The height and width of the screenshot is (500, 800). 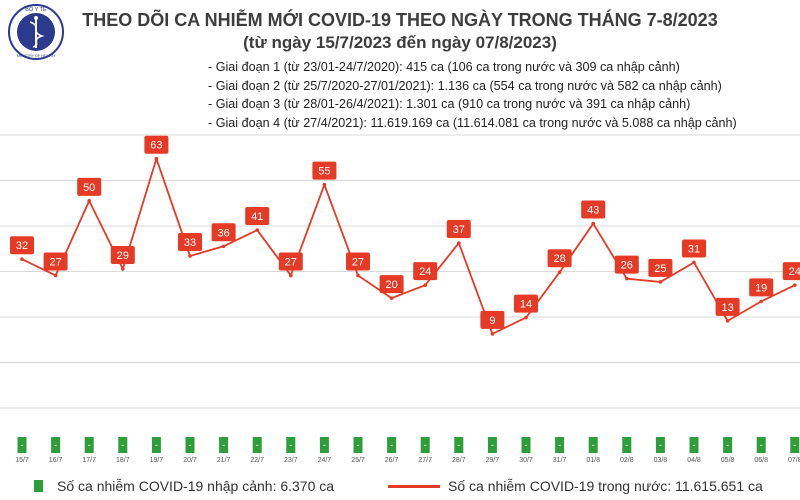 What do you see at coordinates (794, 460) in the screenshot?
I see `x-tick-label: 07/8` at bounding box center [794, 460].